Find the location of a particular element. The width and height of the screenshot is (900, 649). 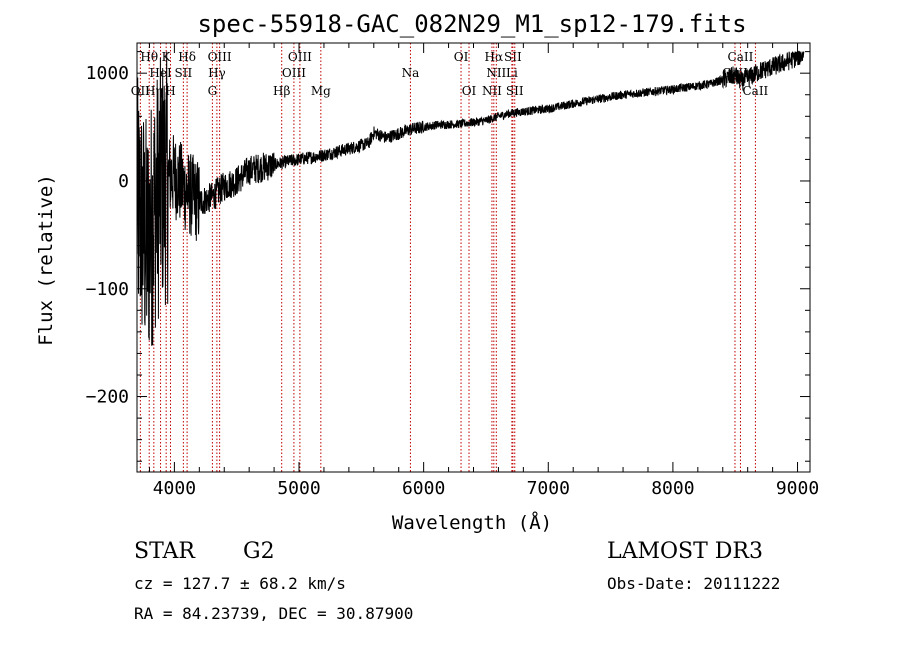

spectral-line-label: Hα is located at coordinates (494, 57).